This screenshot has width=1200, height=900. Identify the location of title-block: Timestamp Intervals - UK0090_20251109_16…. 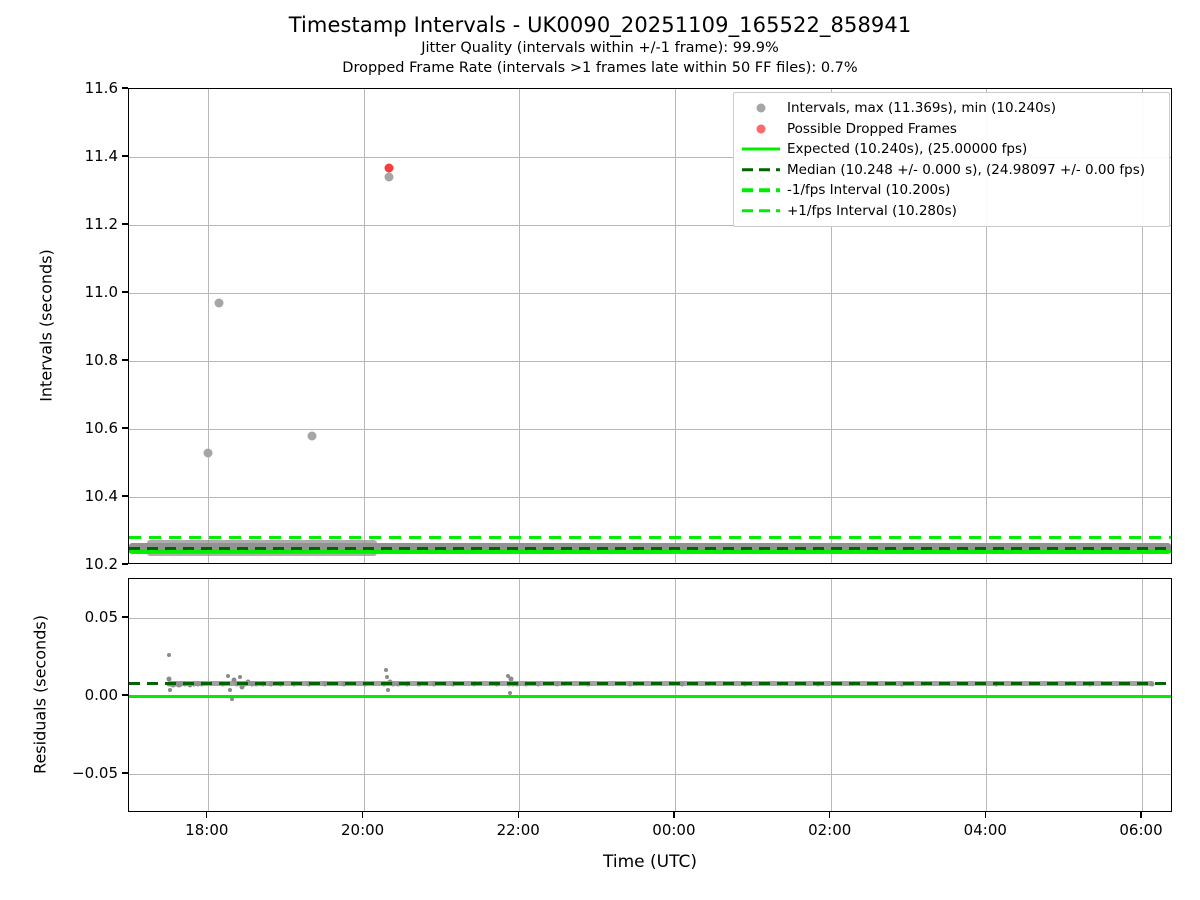
(600, 45).